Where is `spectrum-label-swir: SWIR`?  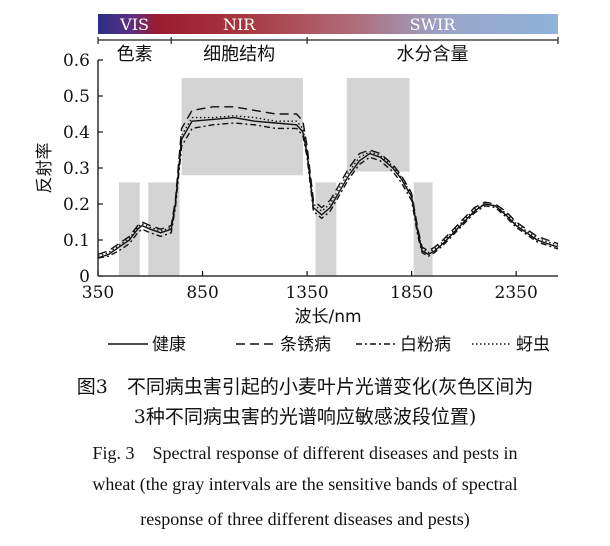 spectrum-label-swir: SWIR is located at coordinates (433, 24).